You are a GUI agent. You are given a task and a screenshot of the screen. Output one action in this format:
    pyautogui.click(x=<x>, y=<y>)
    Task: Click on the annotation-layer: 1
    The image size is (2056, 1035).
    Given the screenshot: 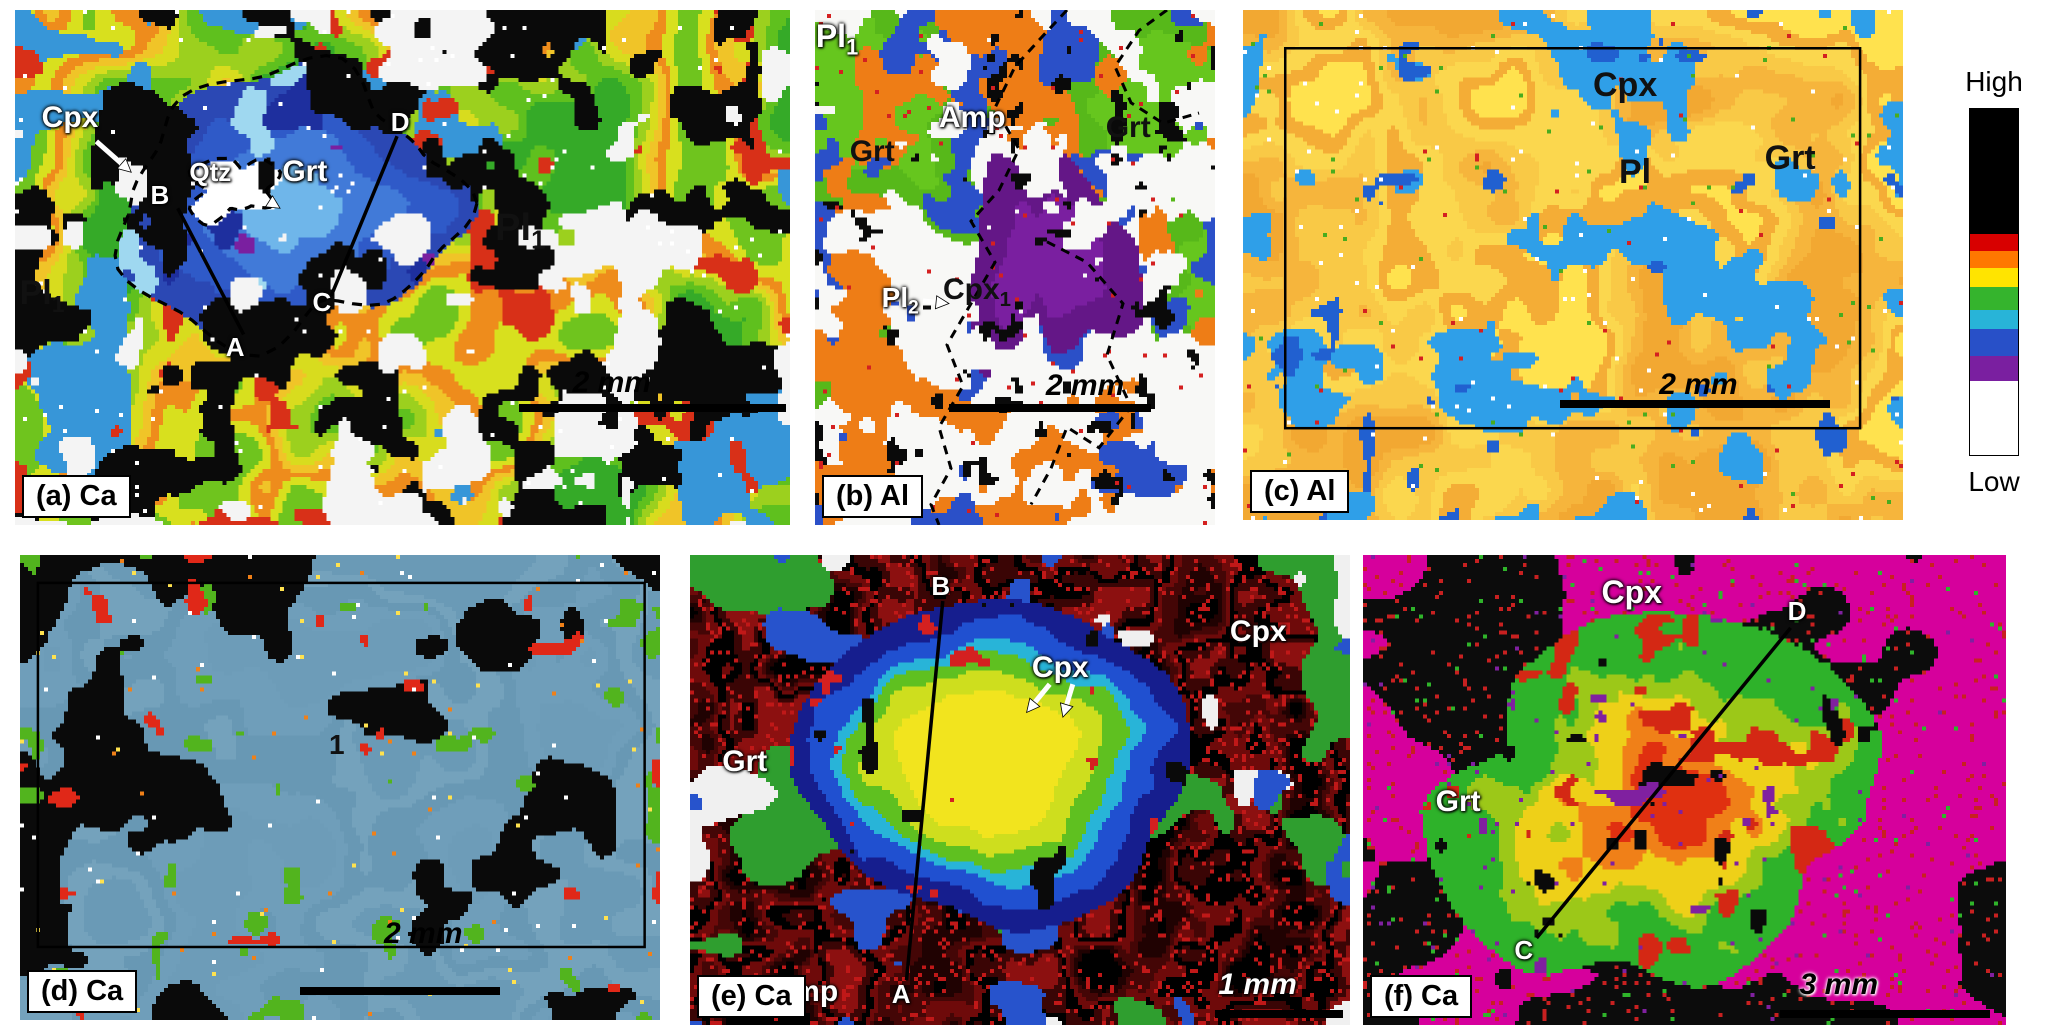 What is the action you would take?
    pyautogui.click(x=340, y=787)
    